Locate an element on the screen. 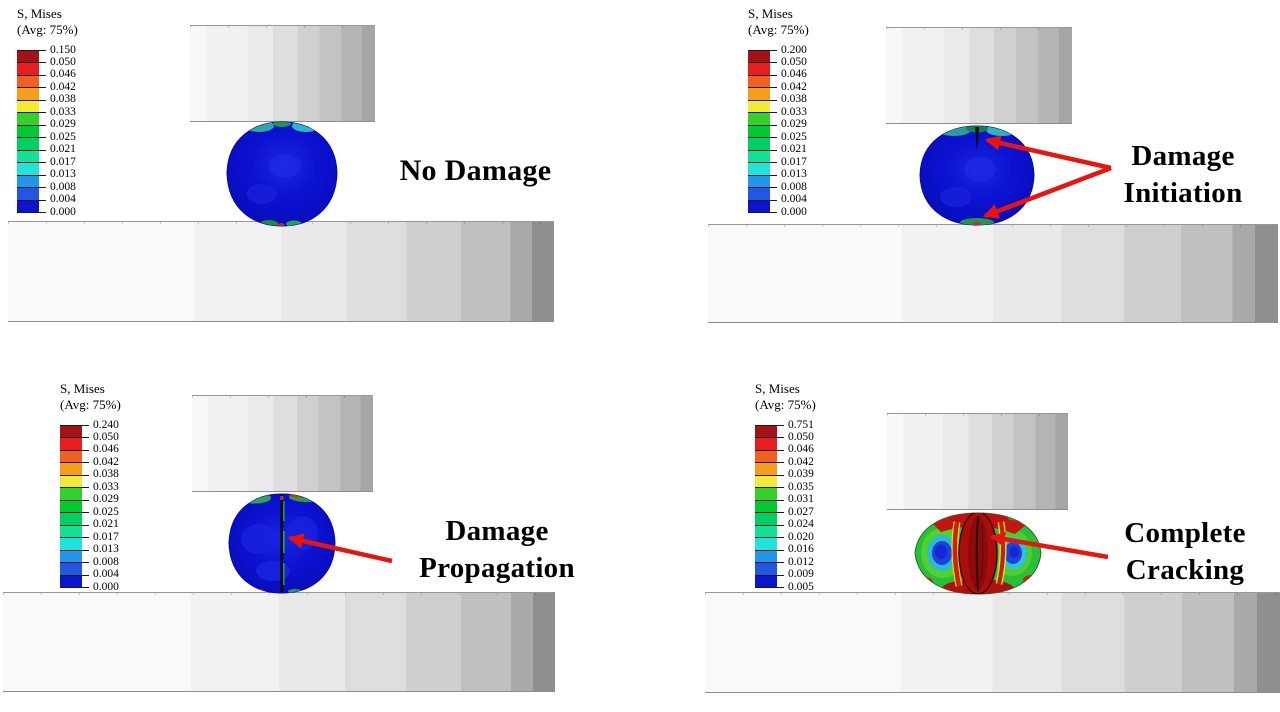 The height and width of the screenshot is (712, 1280). legend-value: 0.020 is located at coordinates (801, 536).